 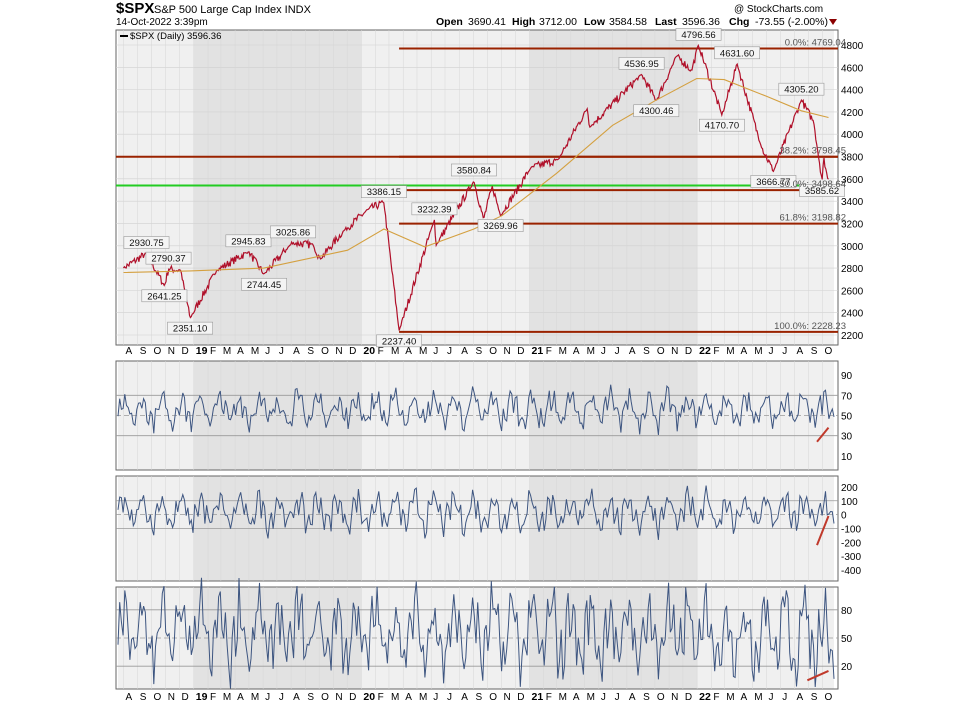 I want to click on y-tick-label: 200, so click(x=849, y=488).